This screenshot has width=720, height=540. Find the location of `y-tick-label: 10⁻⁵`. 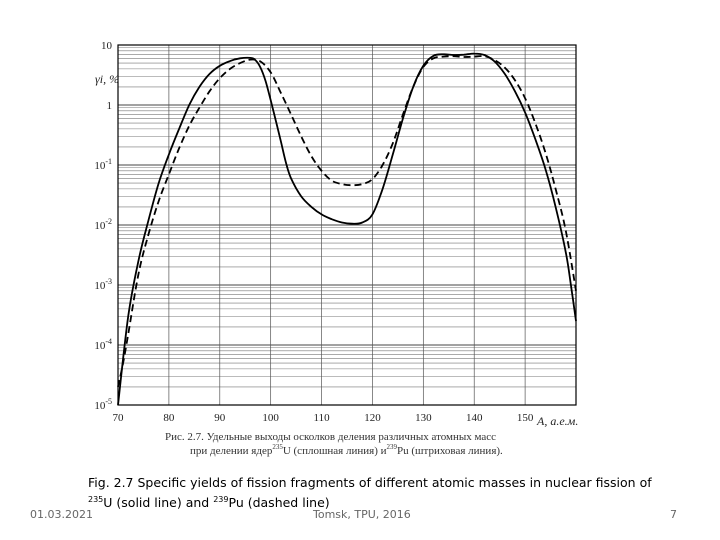

y-tick-label: 10⁻⁵ is located at coordinates (103, 404).